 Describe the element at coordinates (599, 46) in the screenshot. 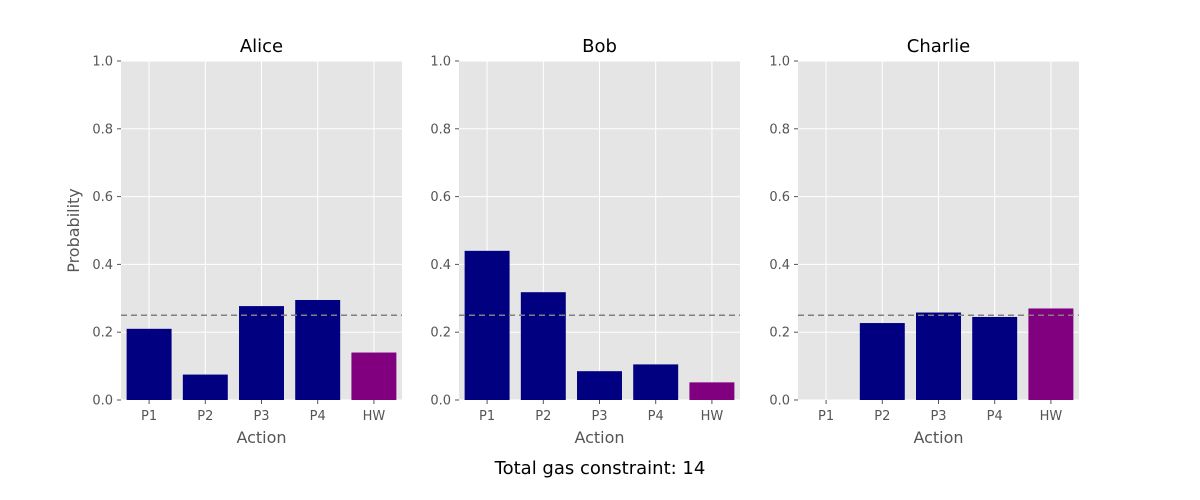

I see `panel-title: Bob` at that location.